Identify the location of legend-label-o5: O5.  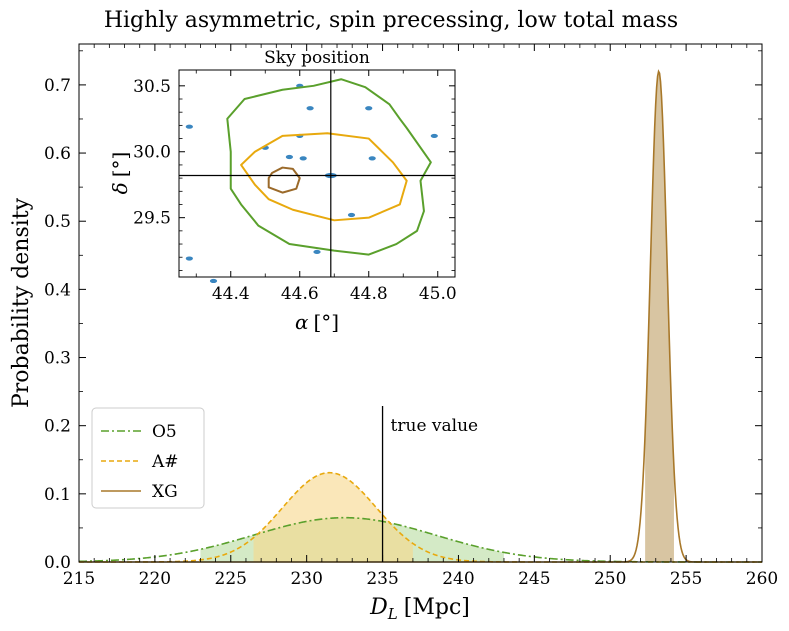
(164, 432).